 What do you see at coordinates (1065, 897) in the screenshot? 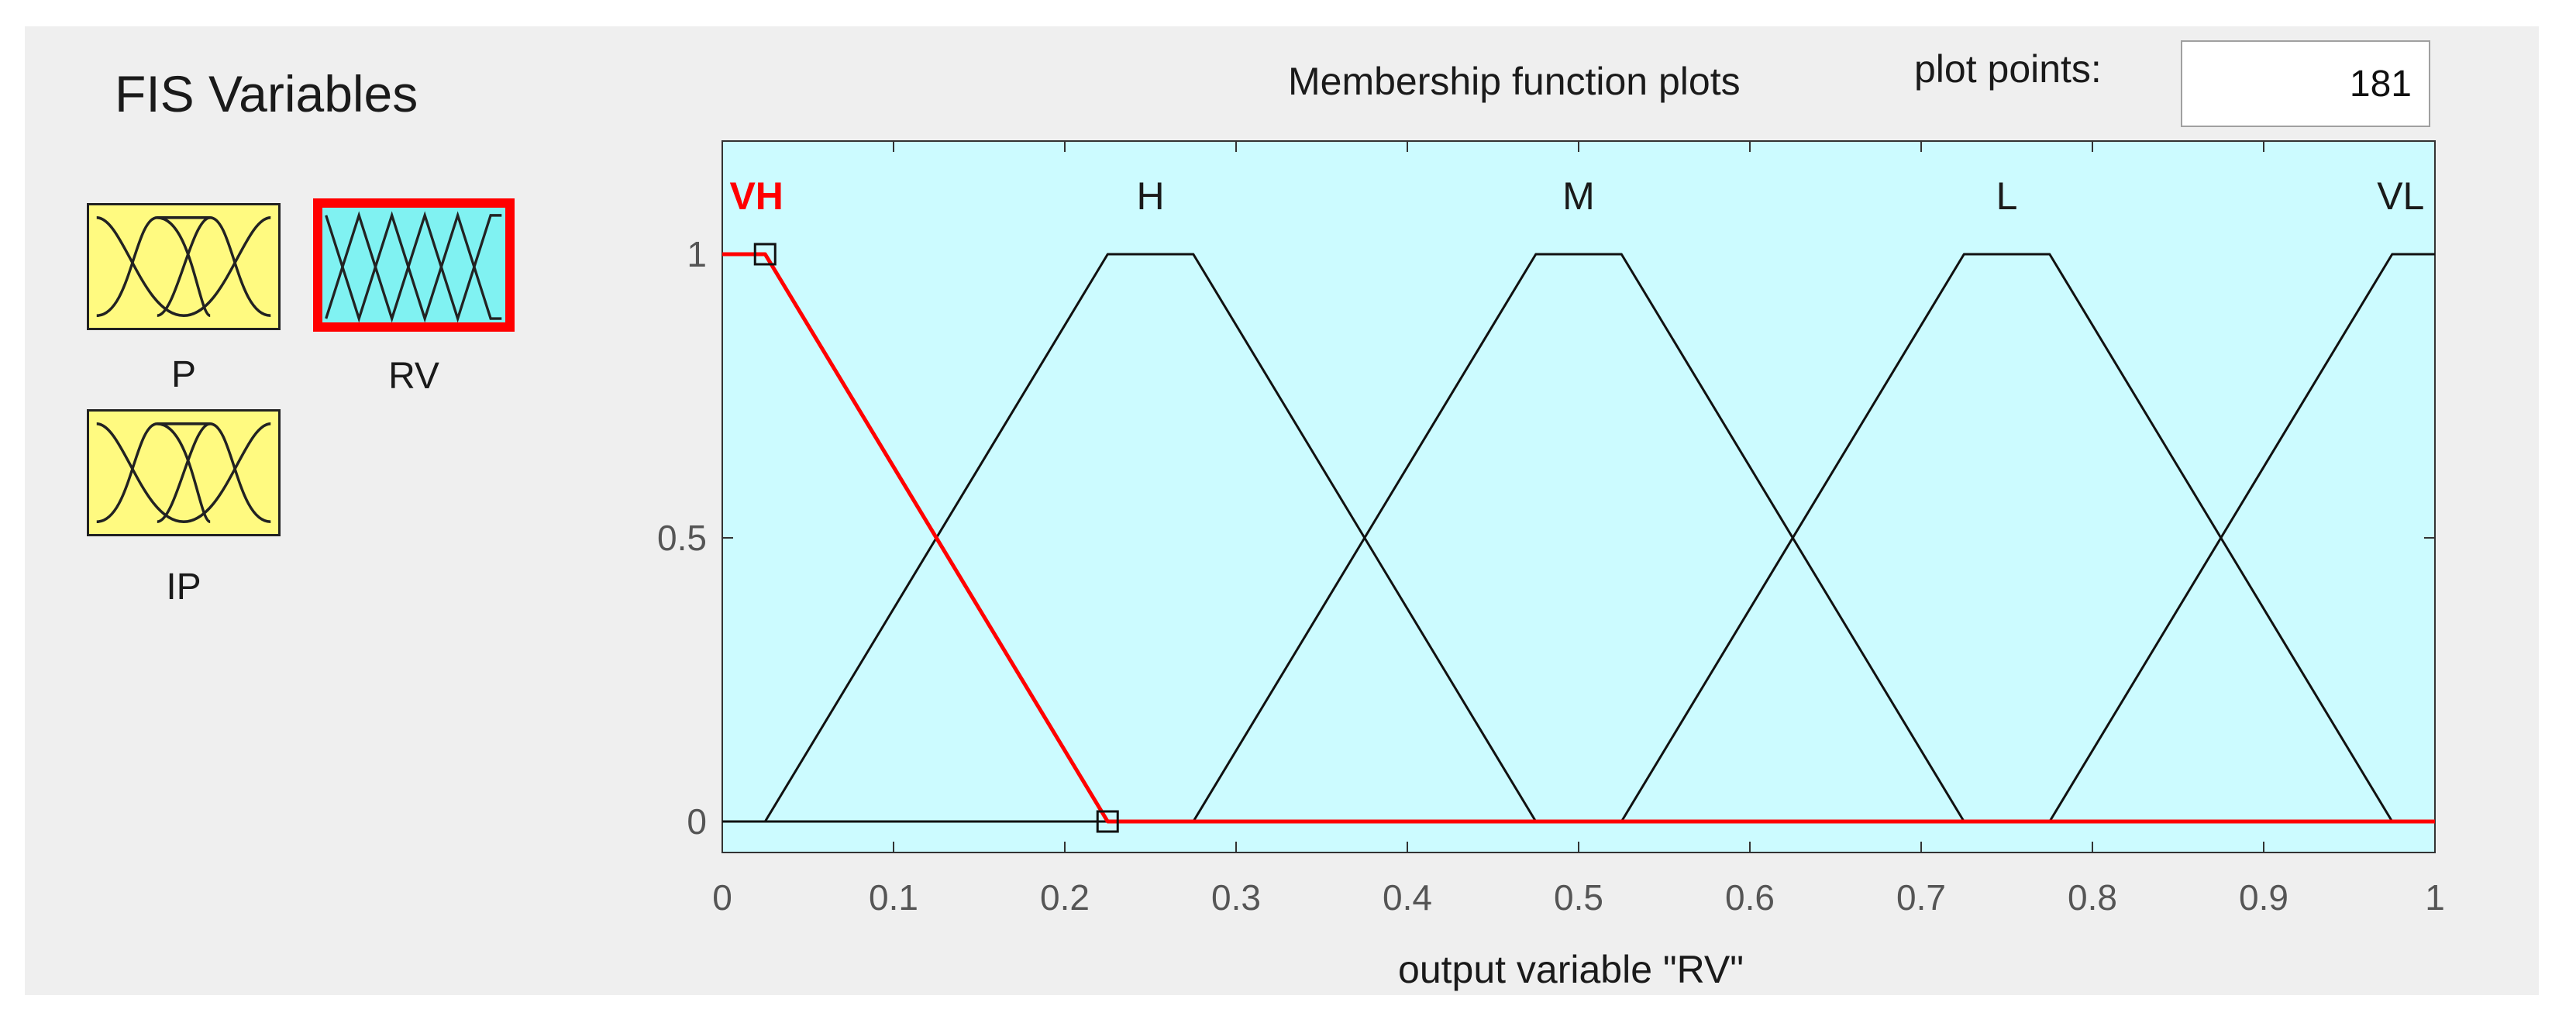
I see `x-tick-label: 0.2` at bounding box center [1065, 897].